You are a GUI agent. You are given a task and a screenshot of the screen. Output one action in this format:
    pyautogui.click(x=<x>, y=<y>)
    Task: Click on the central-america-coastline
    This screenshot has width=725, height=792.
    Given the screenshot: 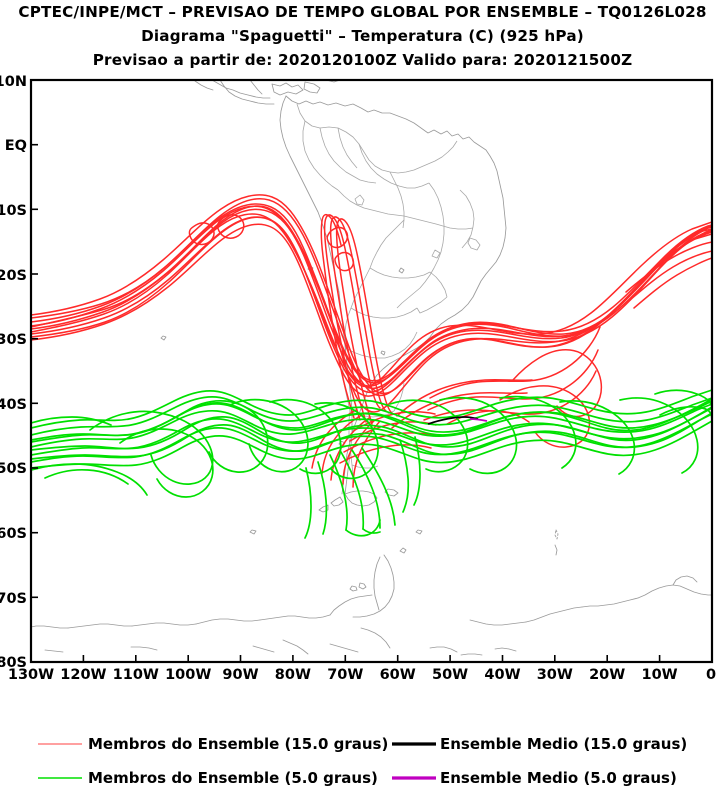 What is the action you would take?
    pyautogui.click(x=234, y=92)
    